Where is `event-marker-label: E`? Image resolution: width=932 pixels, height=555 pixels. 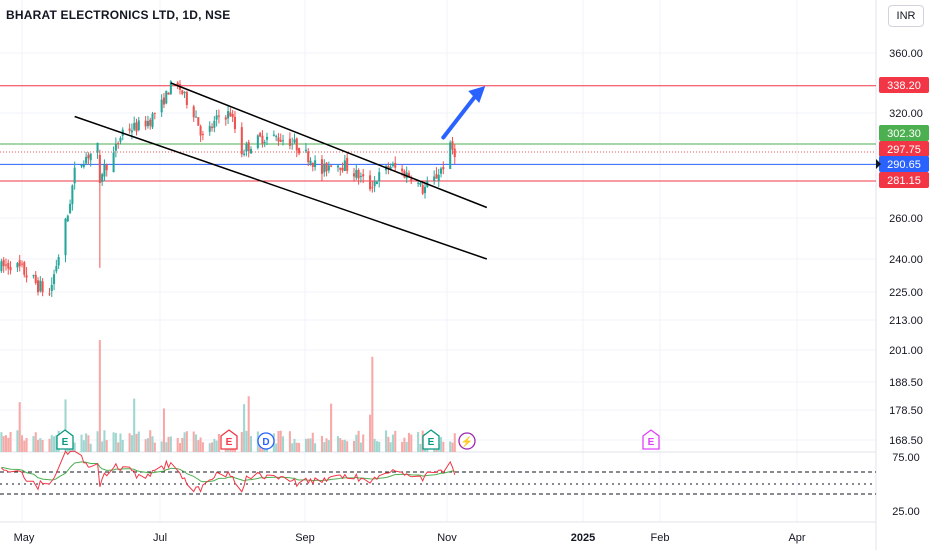 event-marker-label: E is located at coordinates (651, 442).